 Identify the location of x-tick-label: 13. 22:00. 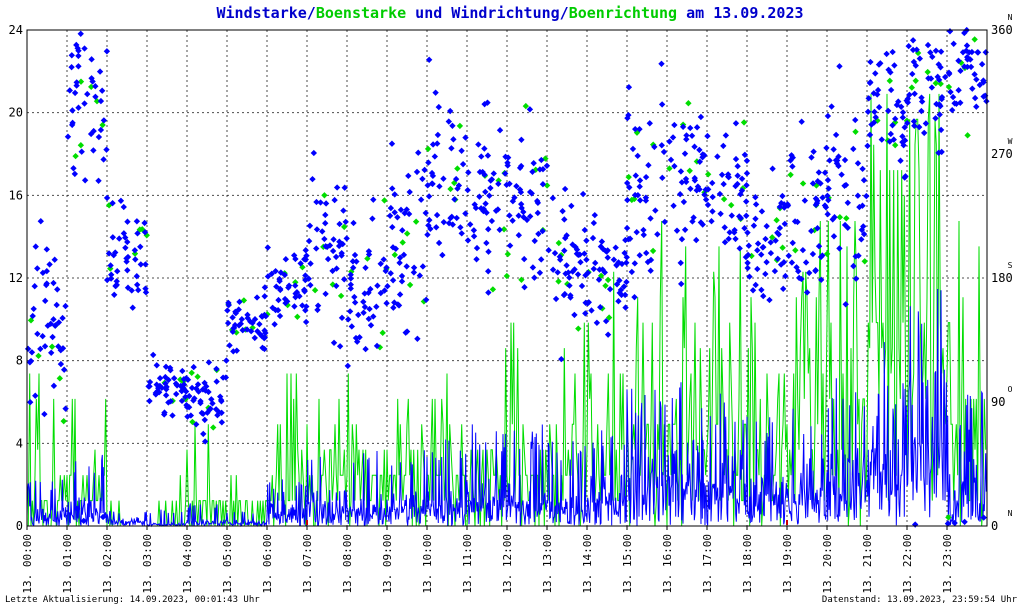
(907, 564).